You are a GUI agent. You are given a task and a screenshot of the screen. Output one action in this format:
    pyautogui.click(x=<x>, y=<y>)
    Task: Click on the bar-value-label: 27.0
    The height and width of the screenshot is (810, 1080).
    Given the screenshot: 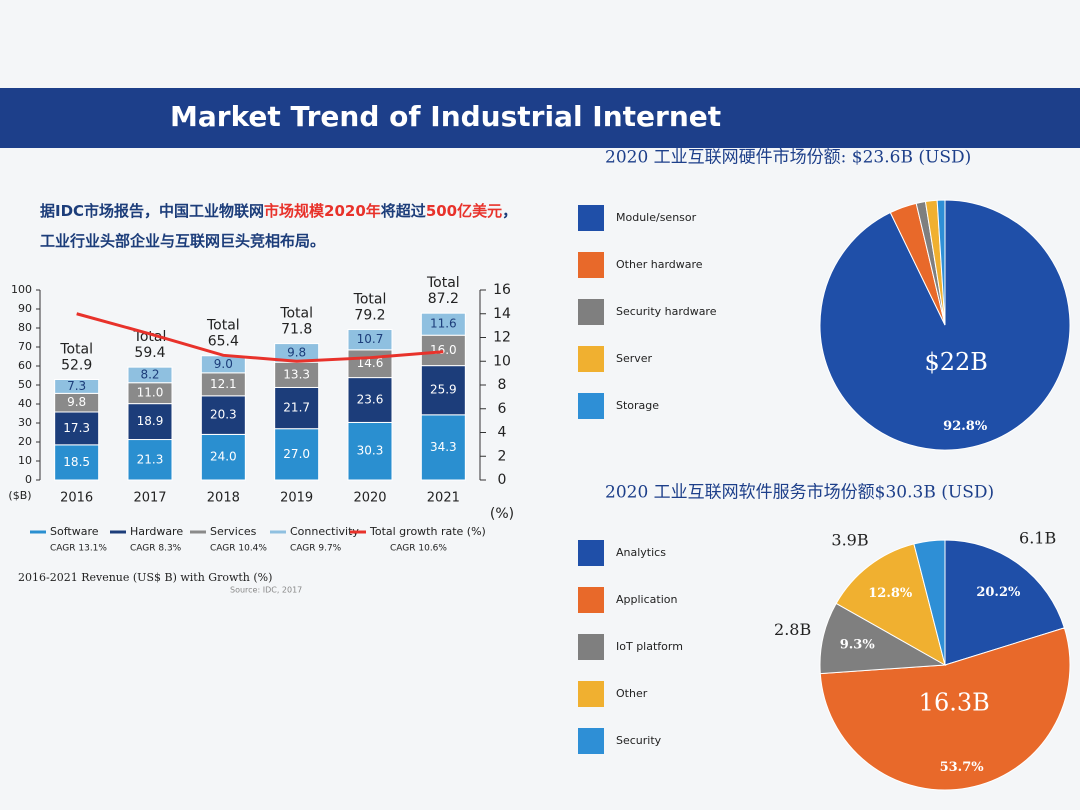 What is the action you would take?
    pyautogui.click(x=296, y=454)
    